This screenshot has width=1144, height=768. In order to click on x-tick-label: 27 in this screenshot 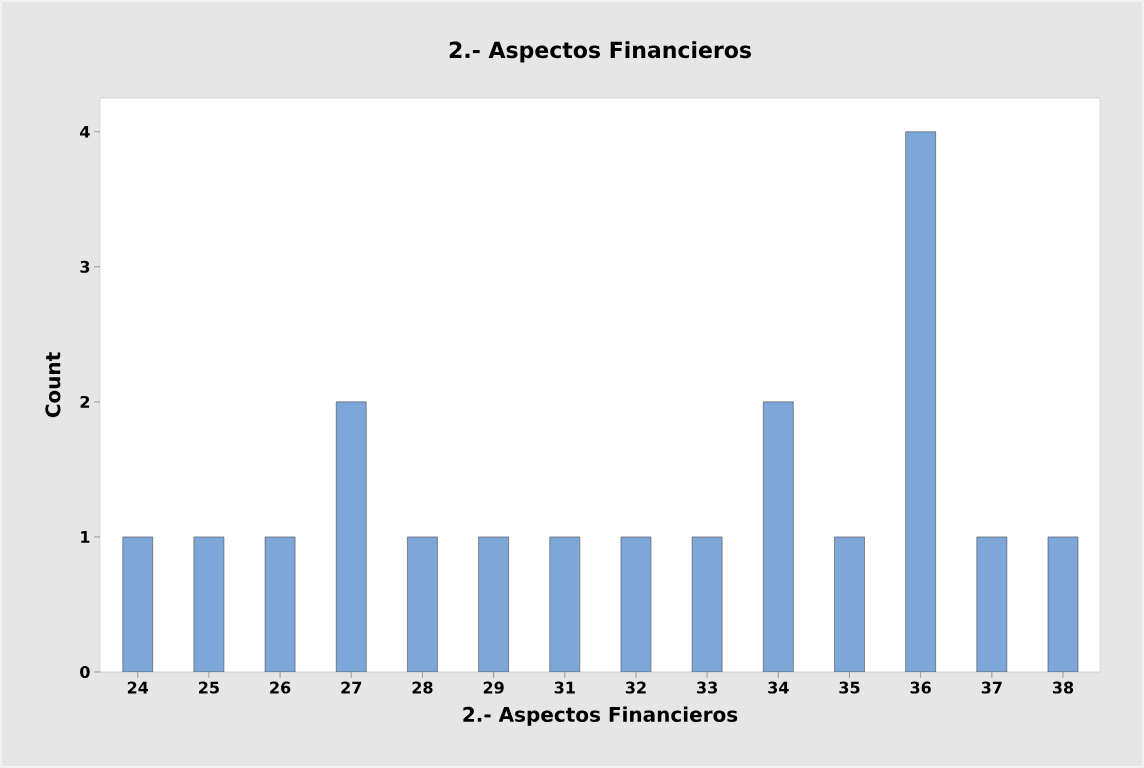, I will do `click(351, 687)`.